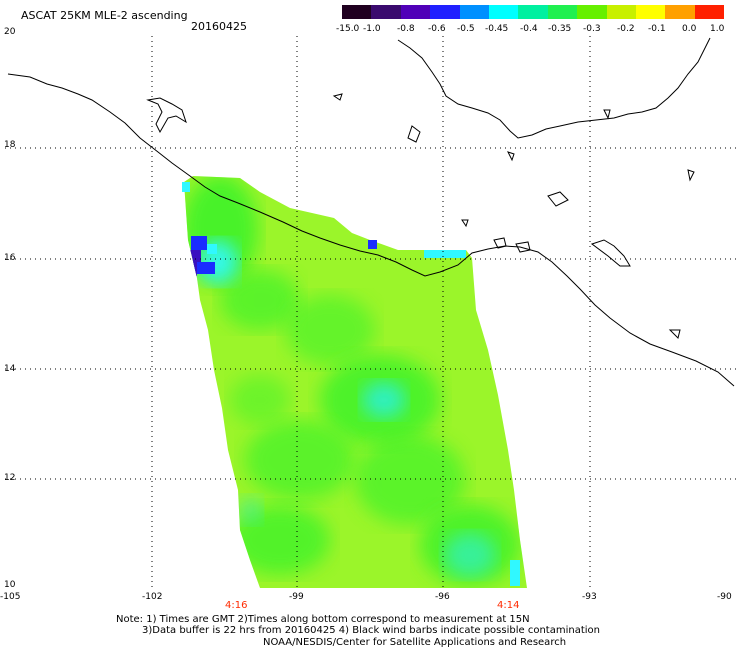  What do you see at coordinates (10, 145) in the screenshot?
I see `lat-label-18: 18` at bounding box center [10, 145].